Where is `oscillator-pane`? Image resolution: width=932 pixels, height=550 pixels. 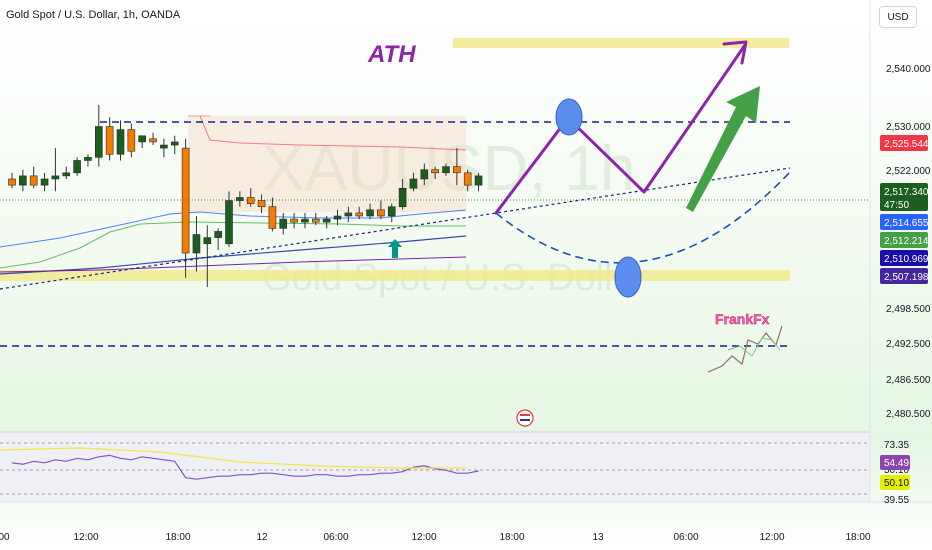 oscillator-pane is located at coordinates (435, 467).